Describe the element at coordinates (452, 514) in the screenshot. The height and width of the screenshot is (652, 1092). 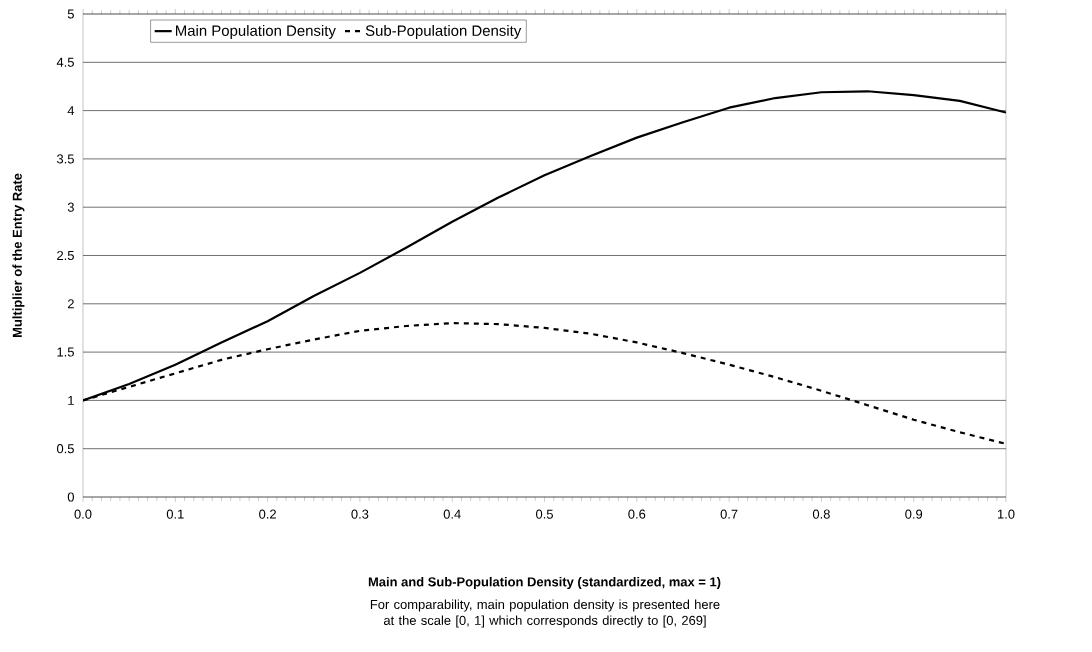
I see `x-tick-label: 0.4` at that location.